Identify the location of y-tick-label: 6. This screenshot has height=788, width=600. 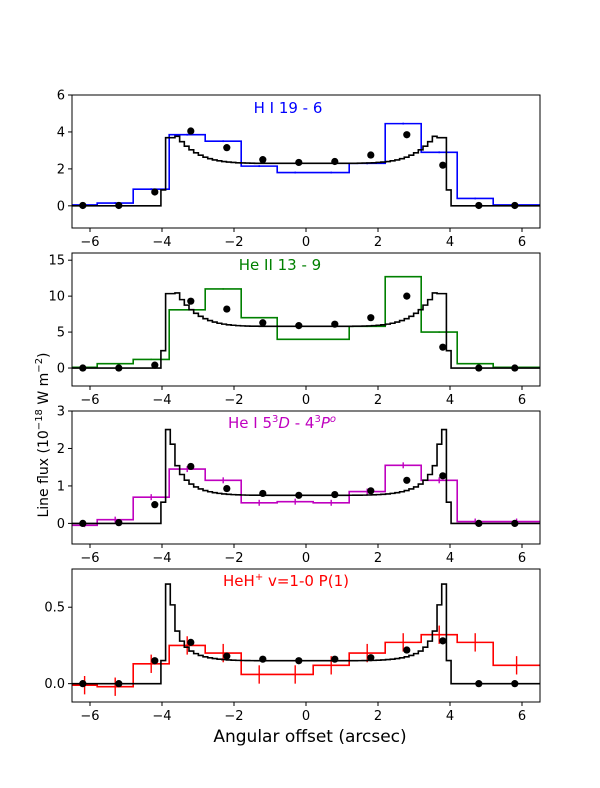
(61, 96).